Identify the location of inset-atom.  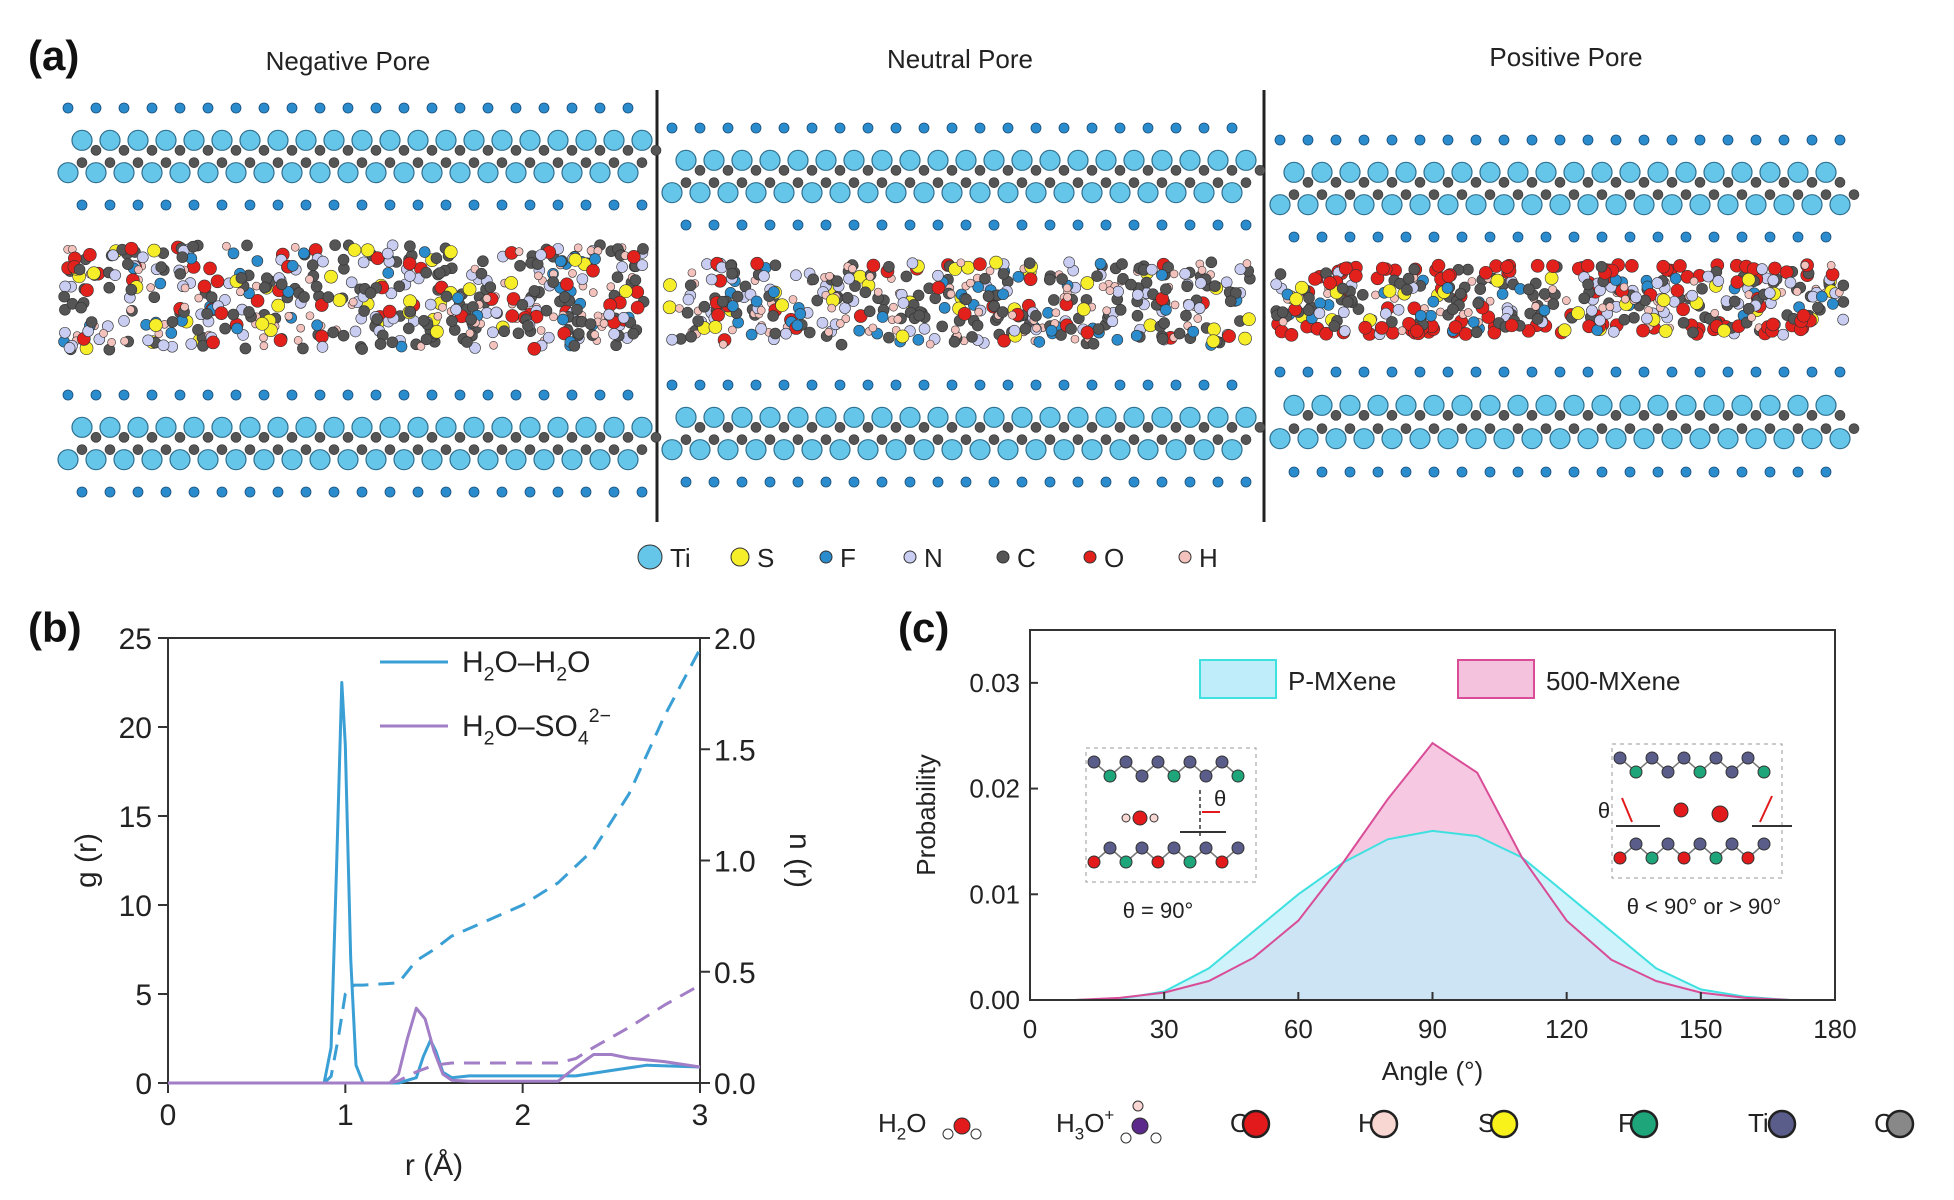
(1126, 862).